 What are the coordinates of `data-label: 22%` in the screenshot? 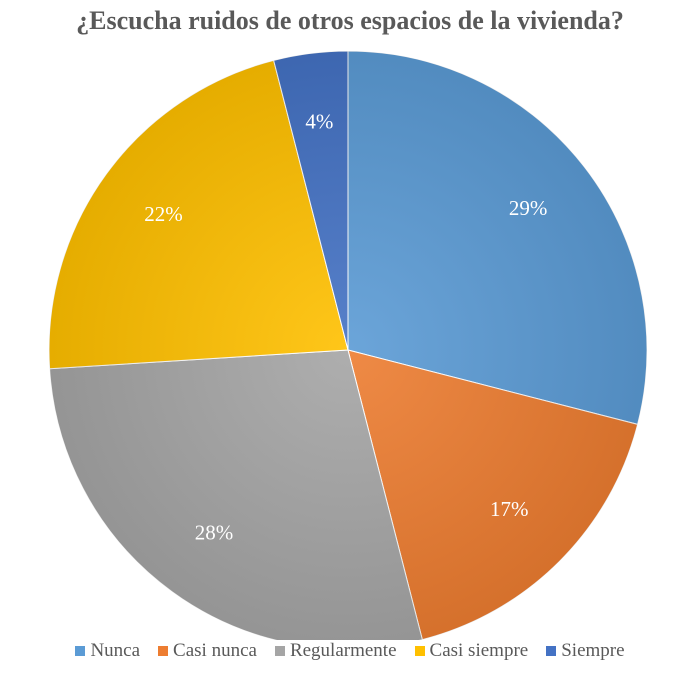 It's located at (163, 214).